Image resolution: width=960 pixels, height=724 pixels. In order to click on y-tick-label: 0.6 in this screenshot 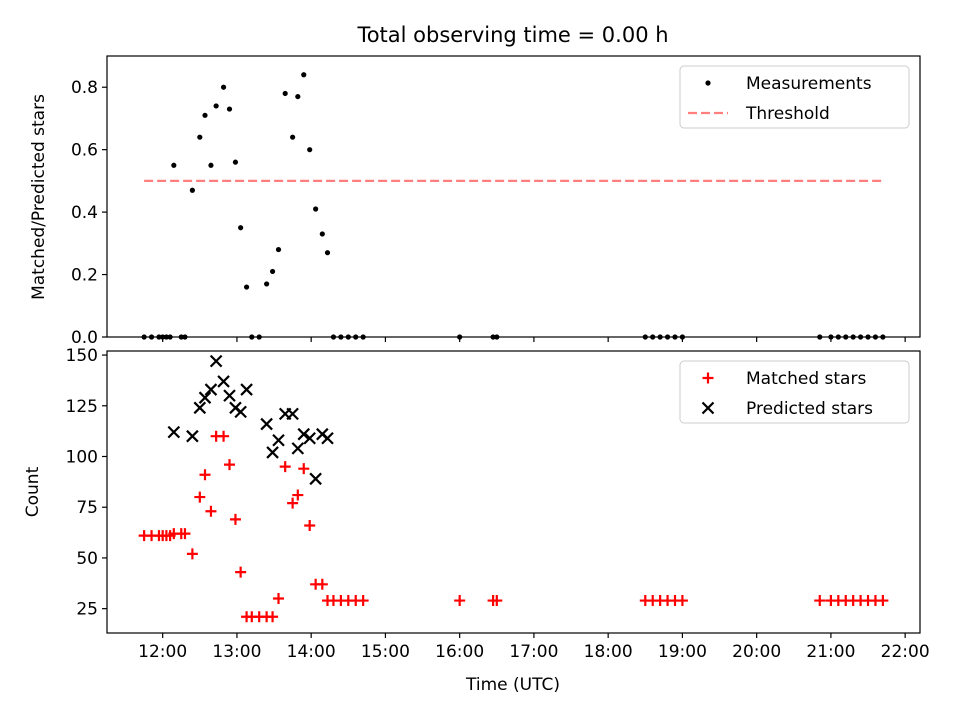, I will do `click(84, 151)`.